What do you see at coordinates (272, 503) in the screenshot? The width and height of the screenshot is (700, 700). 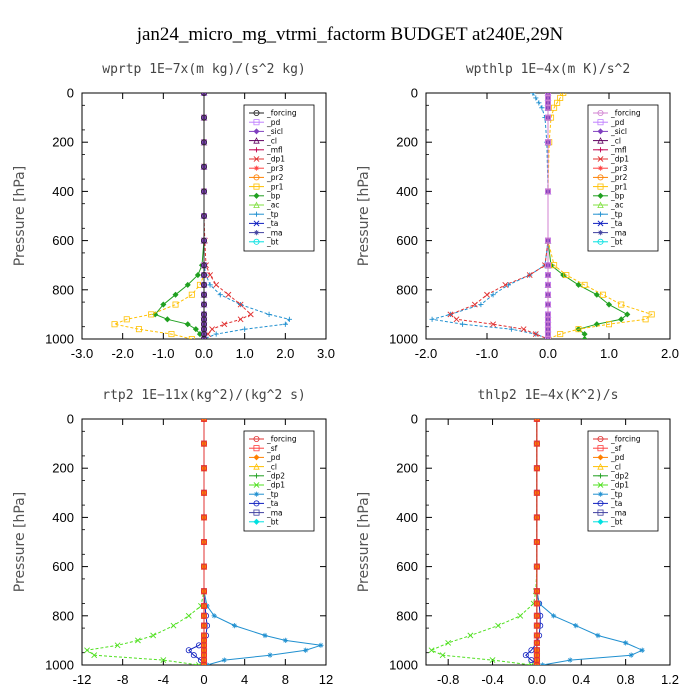 I see `legend-label: _ta` at bounding box center [272, 503].